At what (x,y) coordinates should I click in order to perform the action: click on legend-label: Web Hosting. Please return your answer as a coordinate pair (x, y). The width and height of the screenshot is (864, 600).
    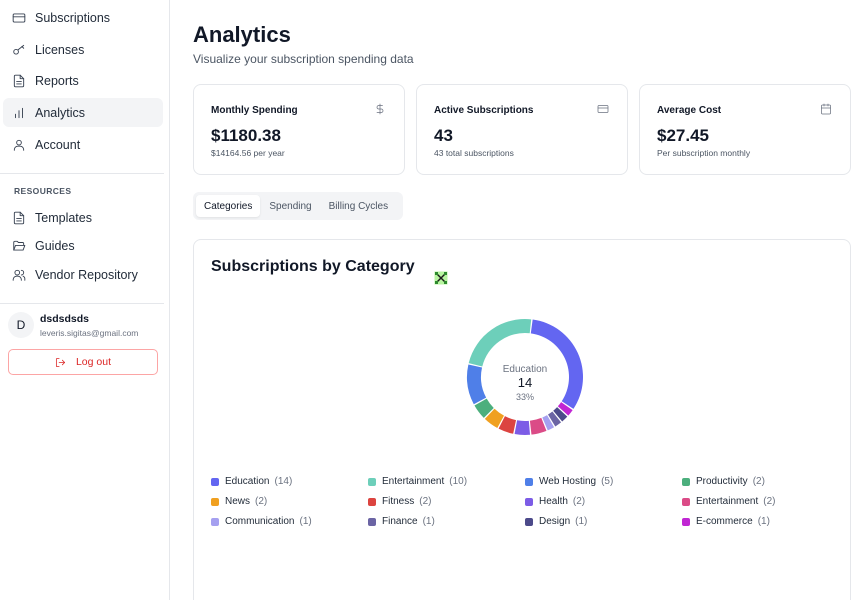
    Looking at the image, I should click on (568, 481).